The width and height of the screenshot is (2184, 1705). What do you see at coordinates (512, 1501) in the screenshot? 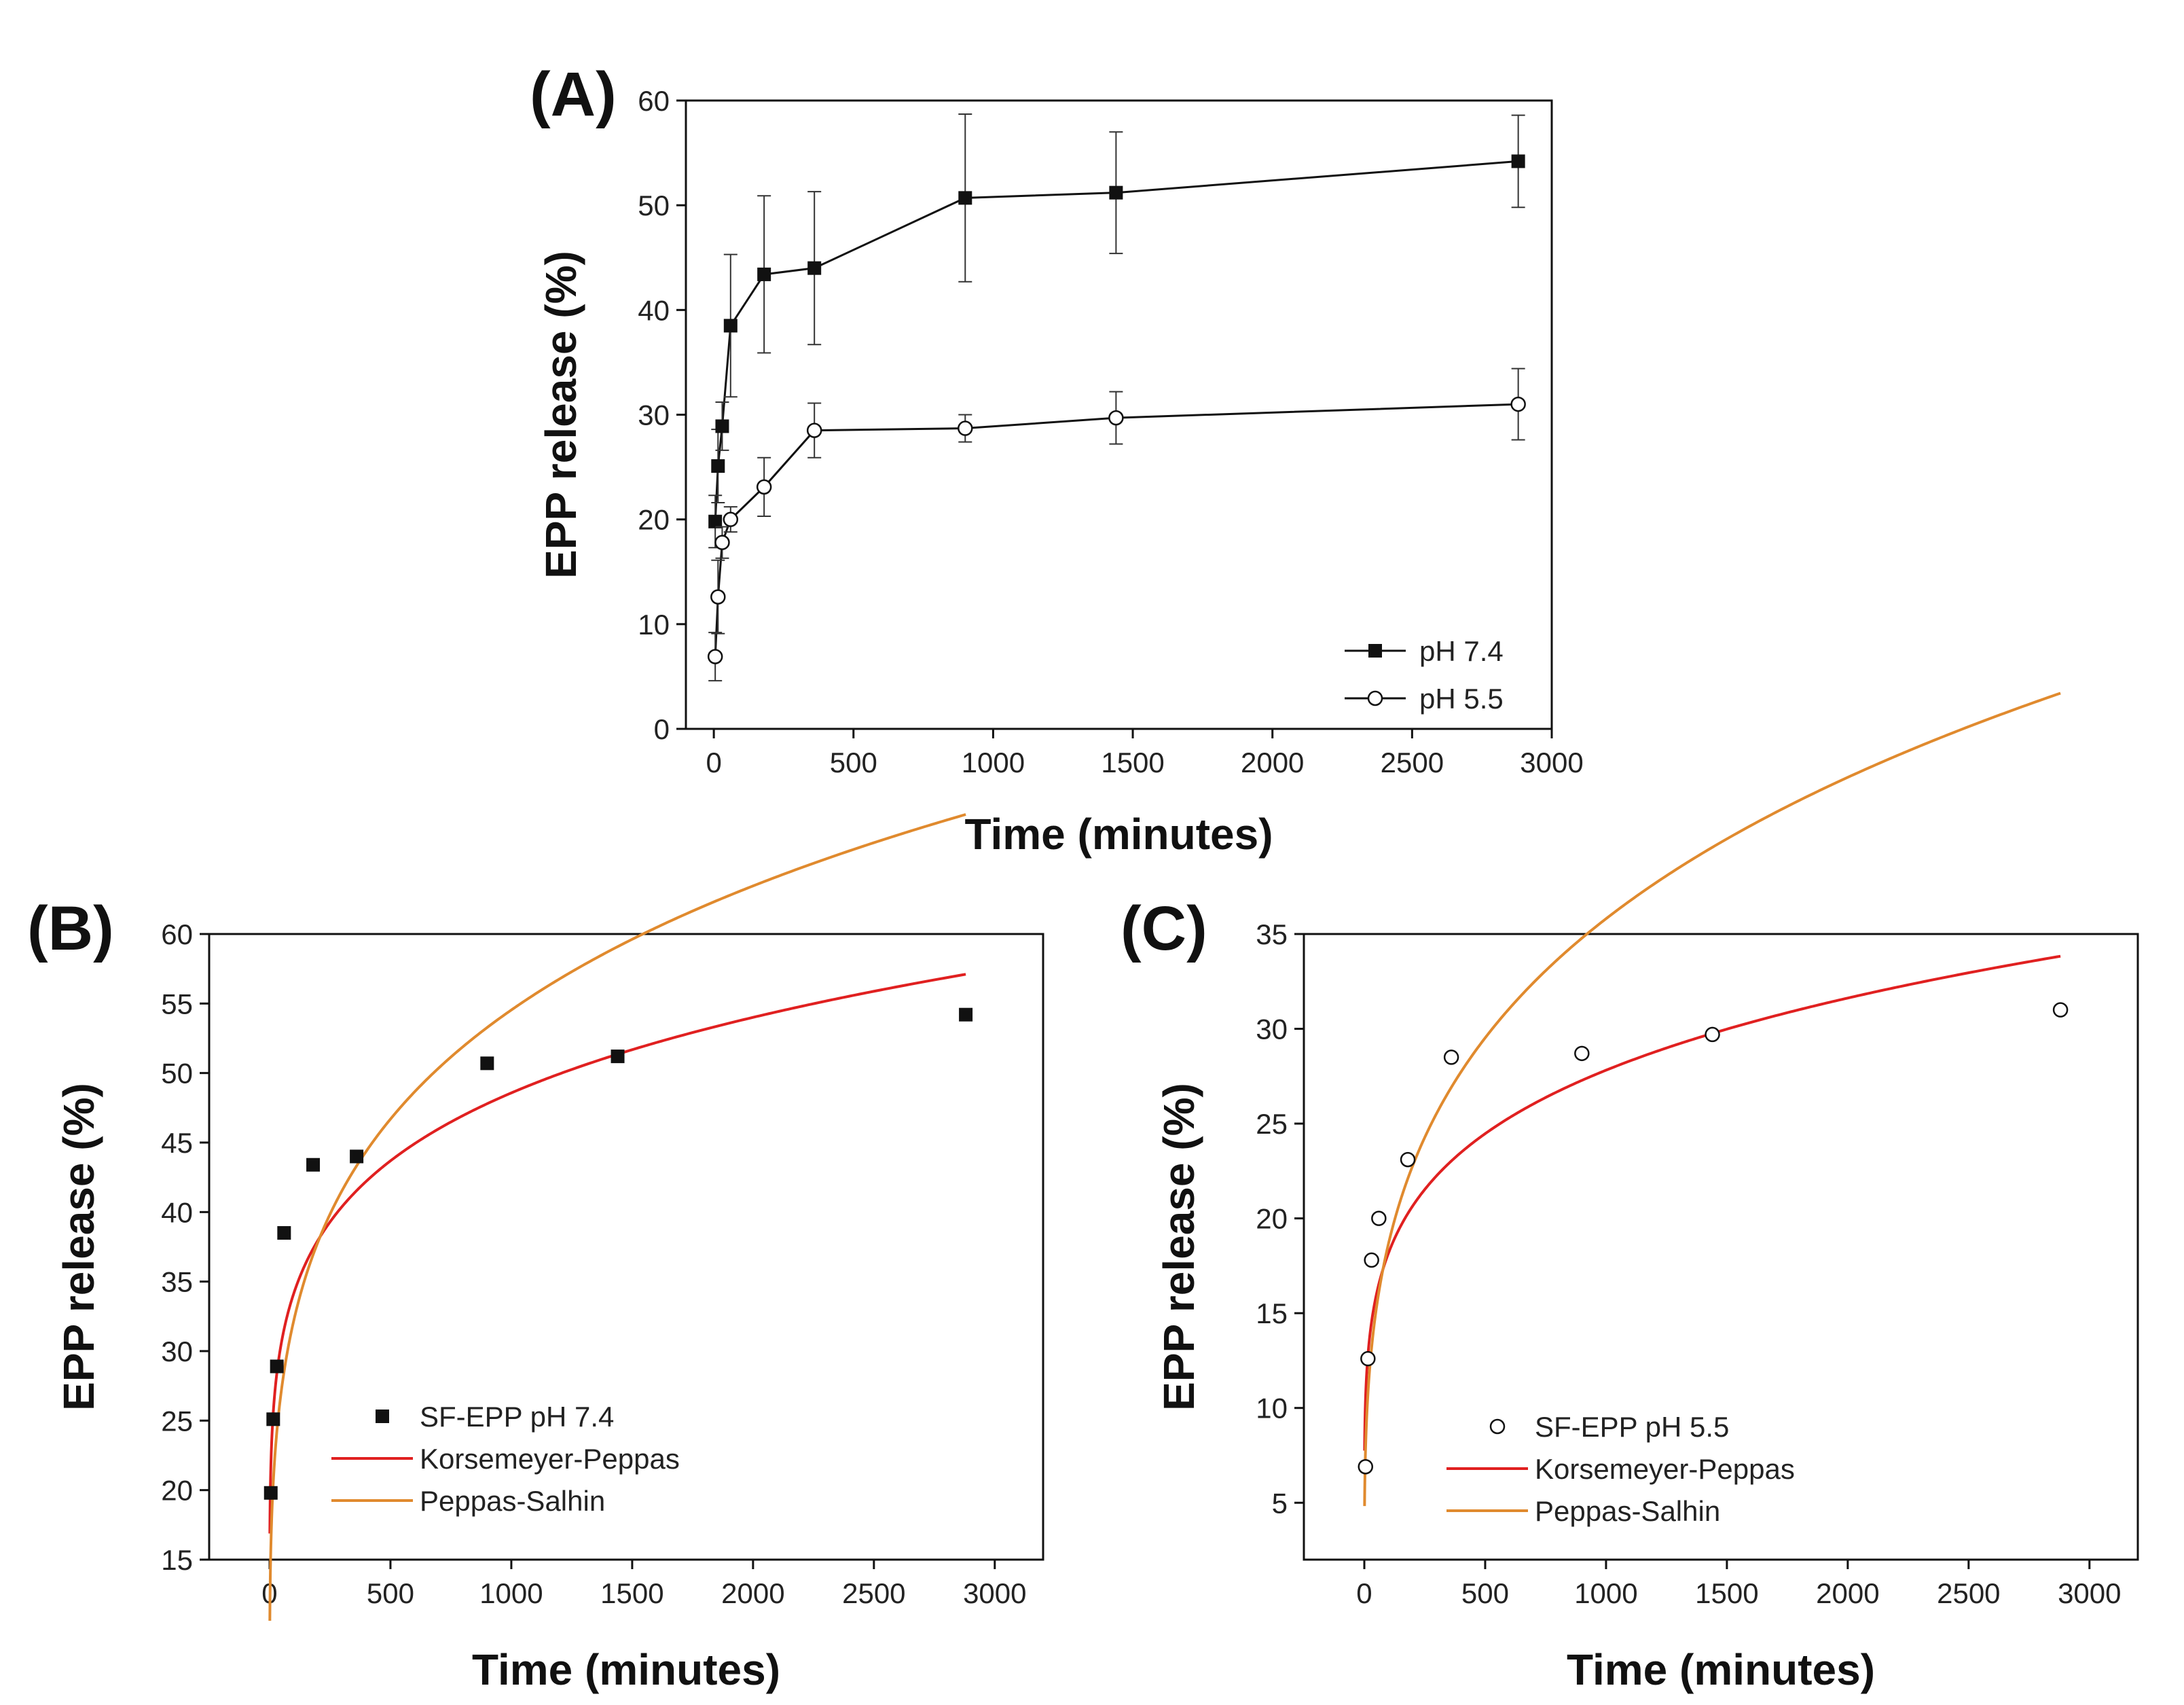
I see `legend-label: Peppas-Salhin` at bounding box center [512, 1501].